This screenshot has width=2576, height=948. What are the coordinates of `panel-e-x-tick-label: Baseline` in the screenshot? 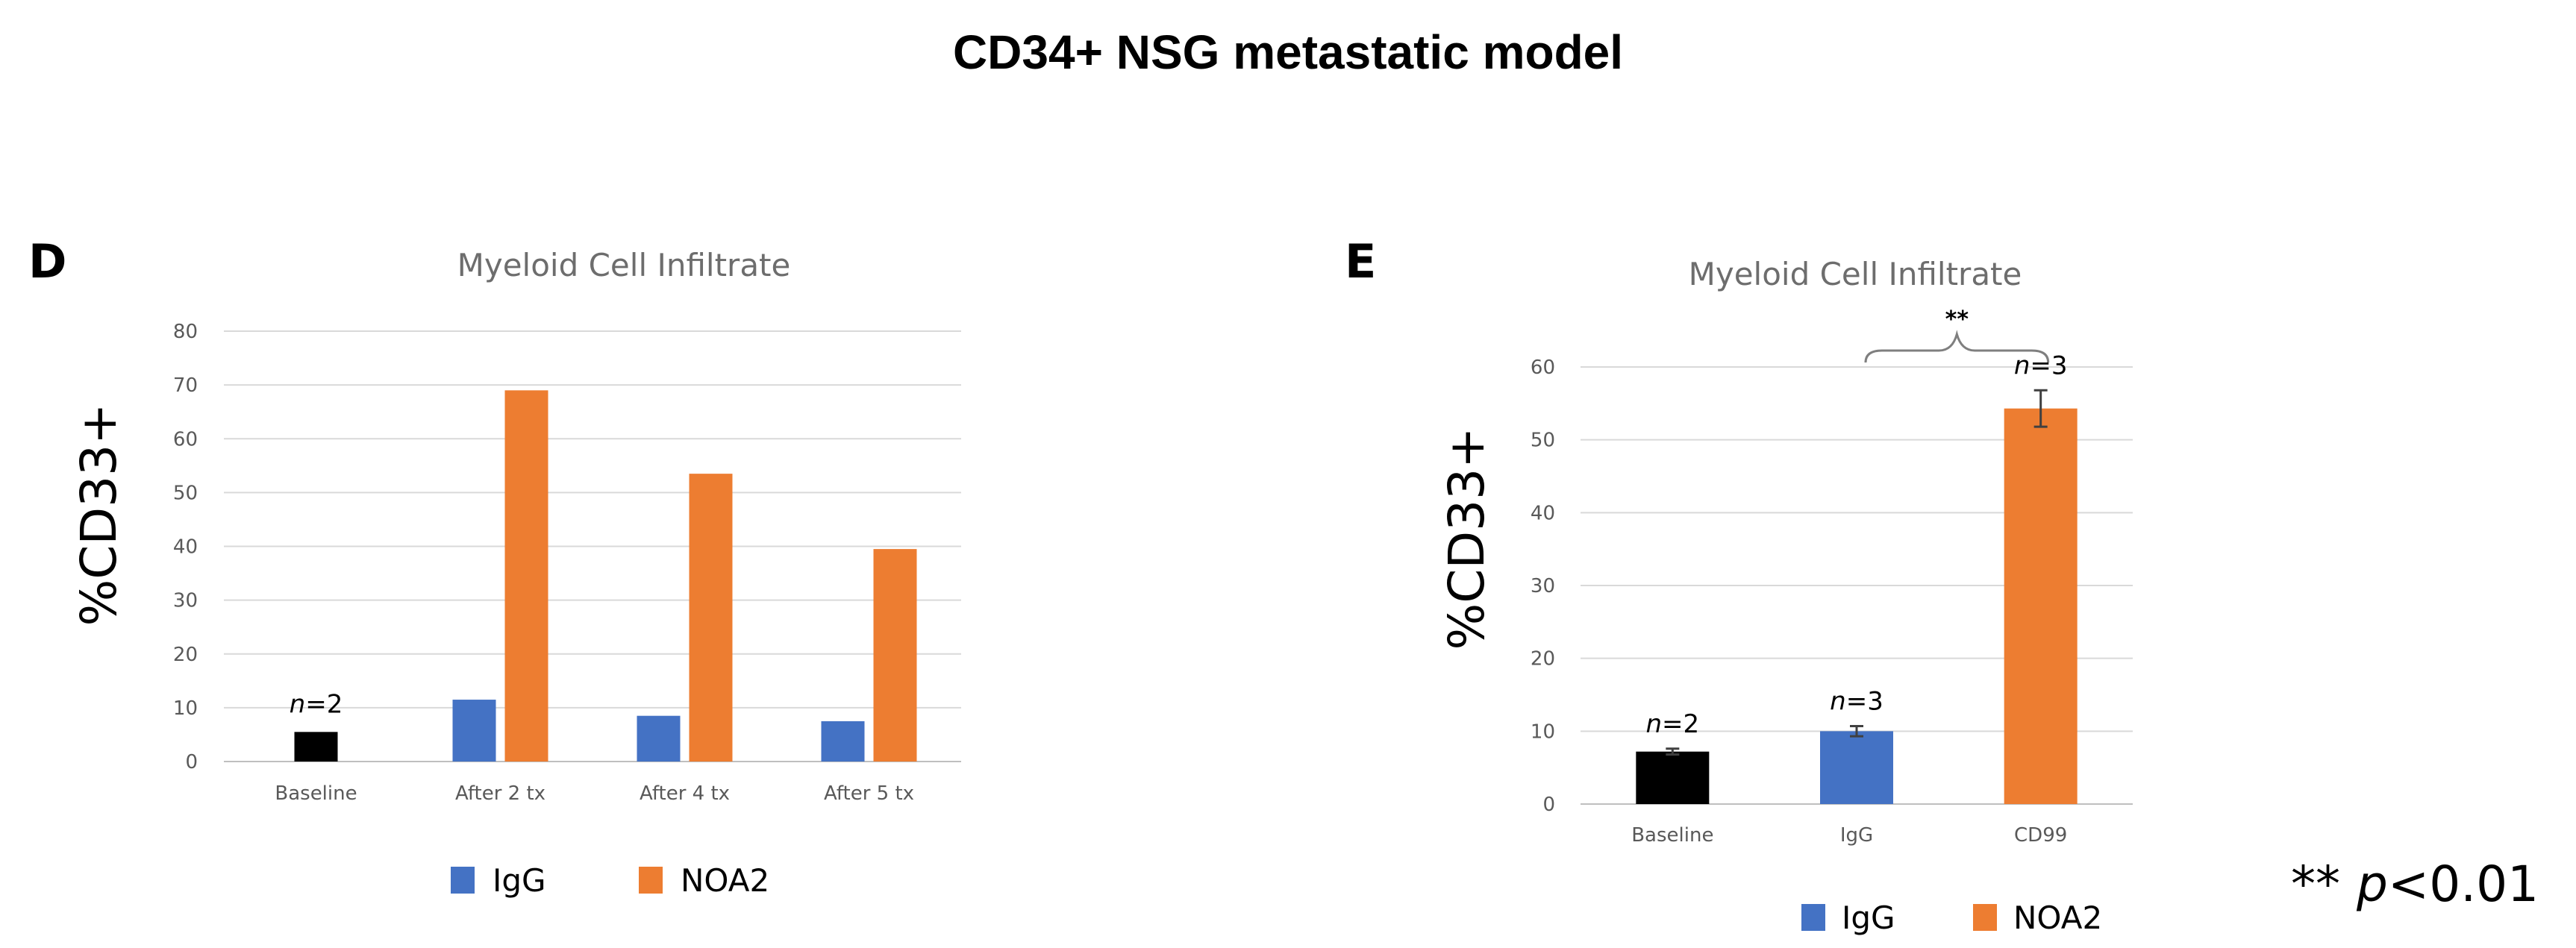 It's located at (1672, 835).